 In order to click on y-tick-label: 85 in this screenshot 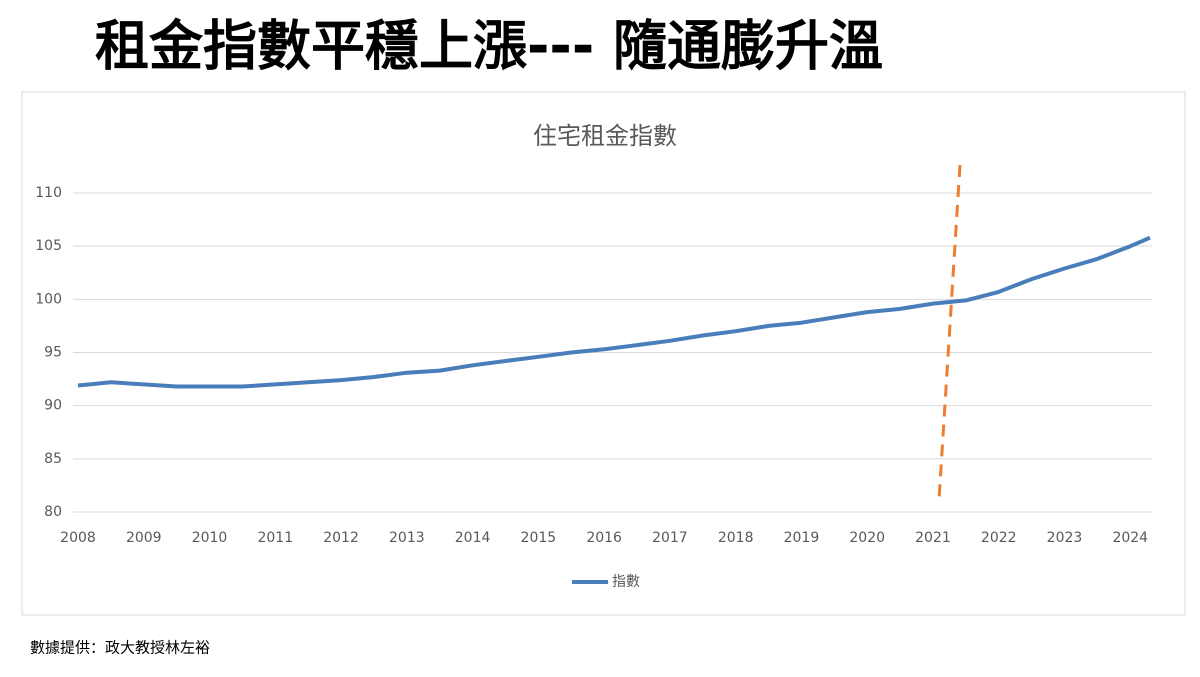, I will do `click(53, 459)`.